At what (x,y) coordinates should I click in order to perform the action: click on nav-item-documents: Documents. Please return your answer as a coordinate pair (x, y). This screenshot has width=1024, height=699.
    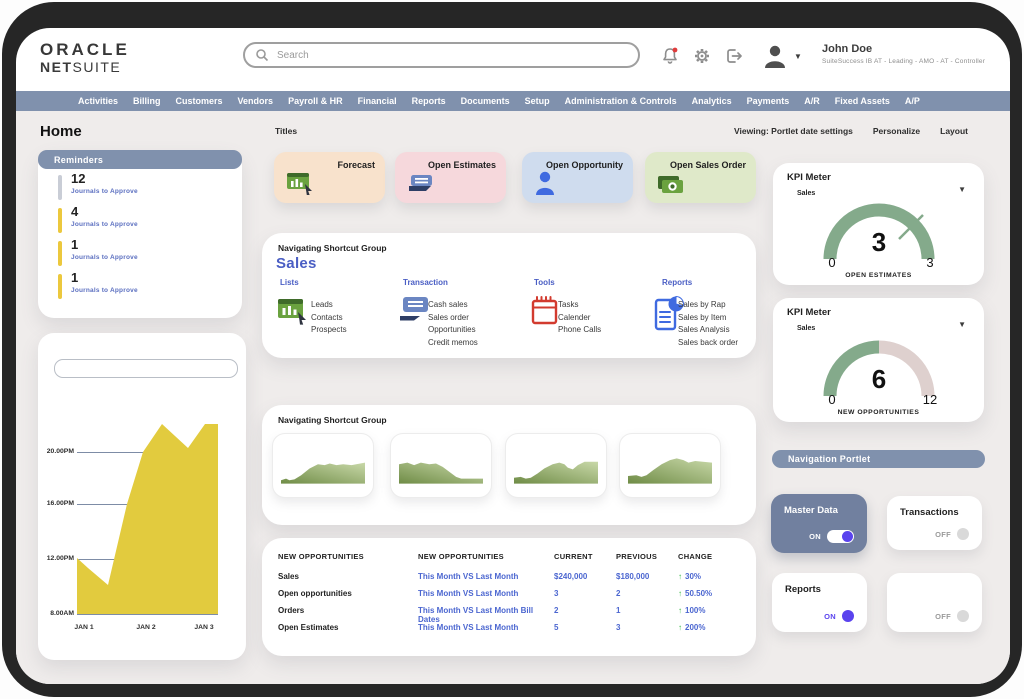
    Looking at the image, I should click on (485, 101).